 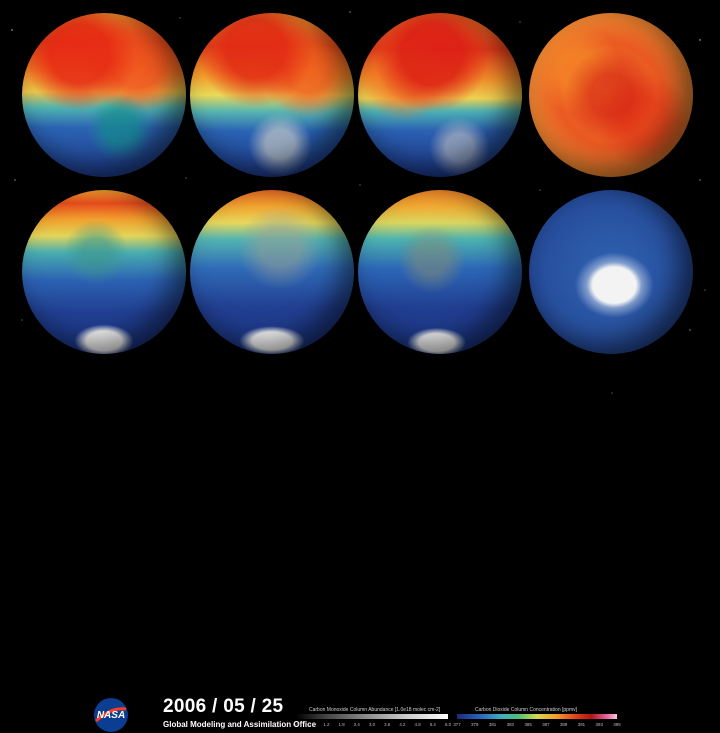 What do you see at coordinates (611, 95) in the screenshot?
I see `globe-north-pole` at bounding box center [611, 95].